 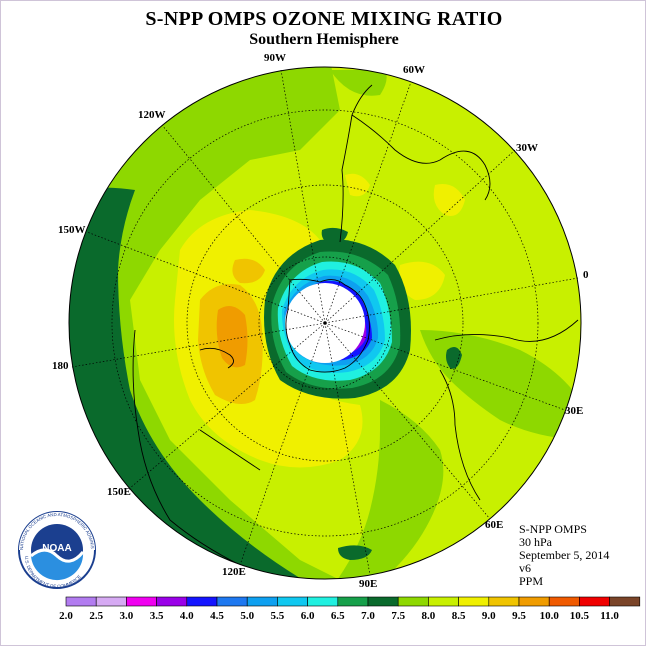 I want to click on lon-label-120w: 120W, so click(x=152, y=115).